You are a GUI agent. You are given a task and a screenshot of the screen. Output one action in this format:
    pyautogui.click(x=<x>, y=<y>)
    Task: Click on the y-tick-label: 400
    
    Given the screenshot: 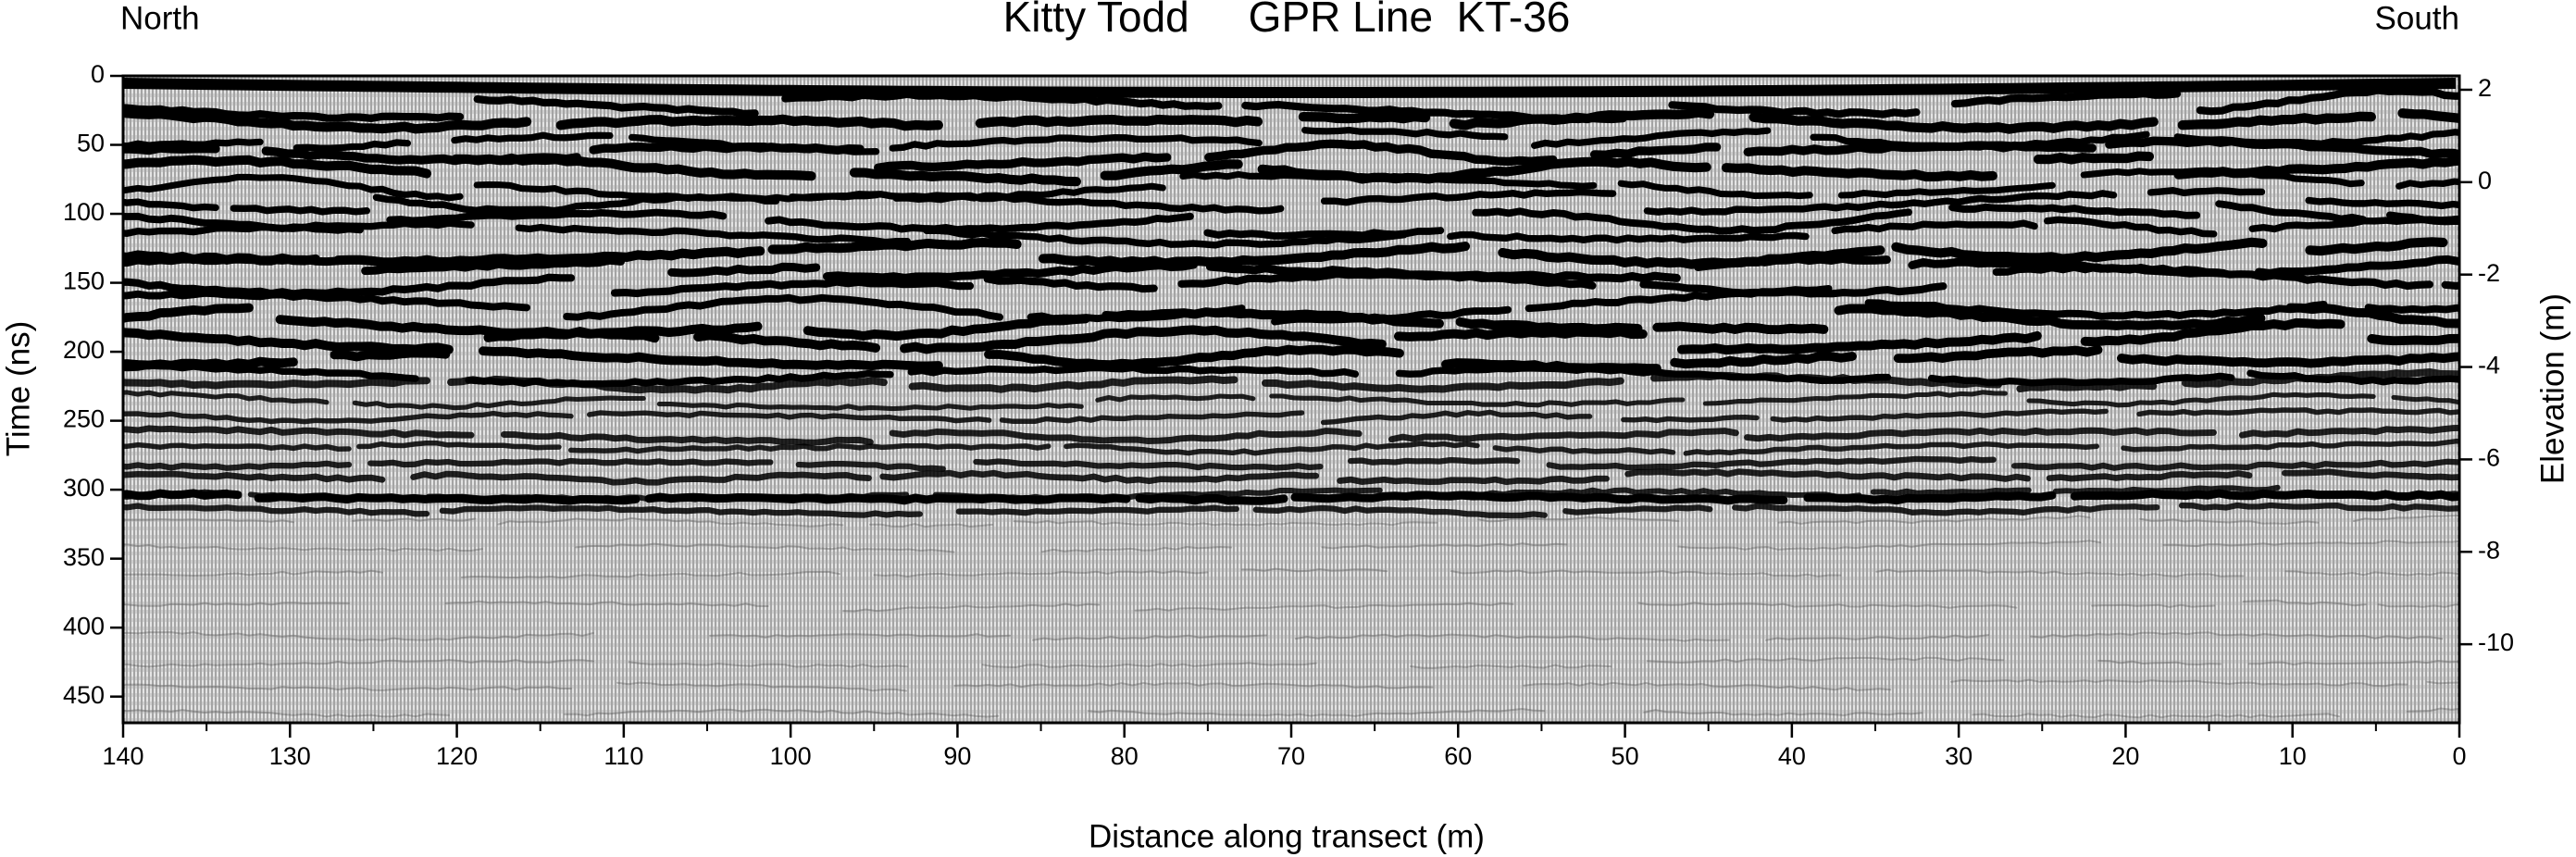 What is the action you would take?
    pyautogui.click(x=84, y=626)
    